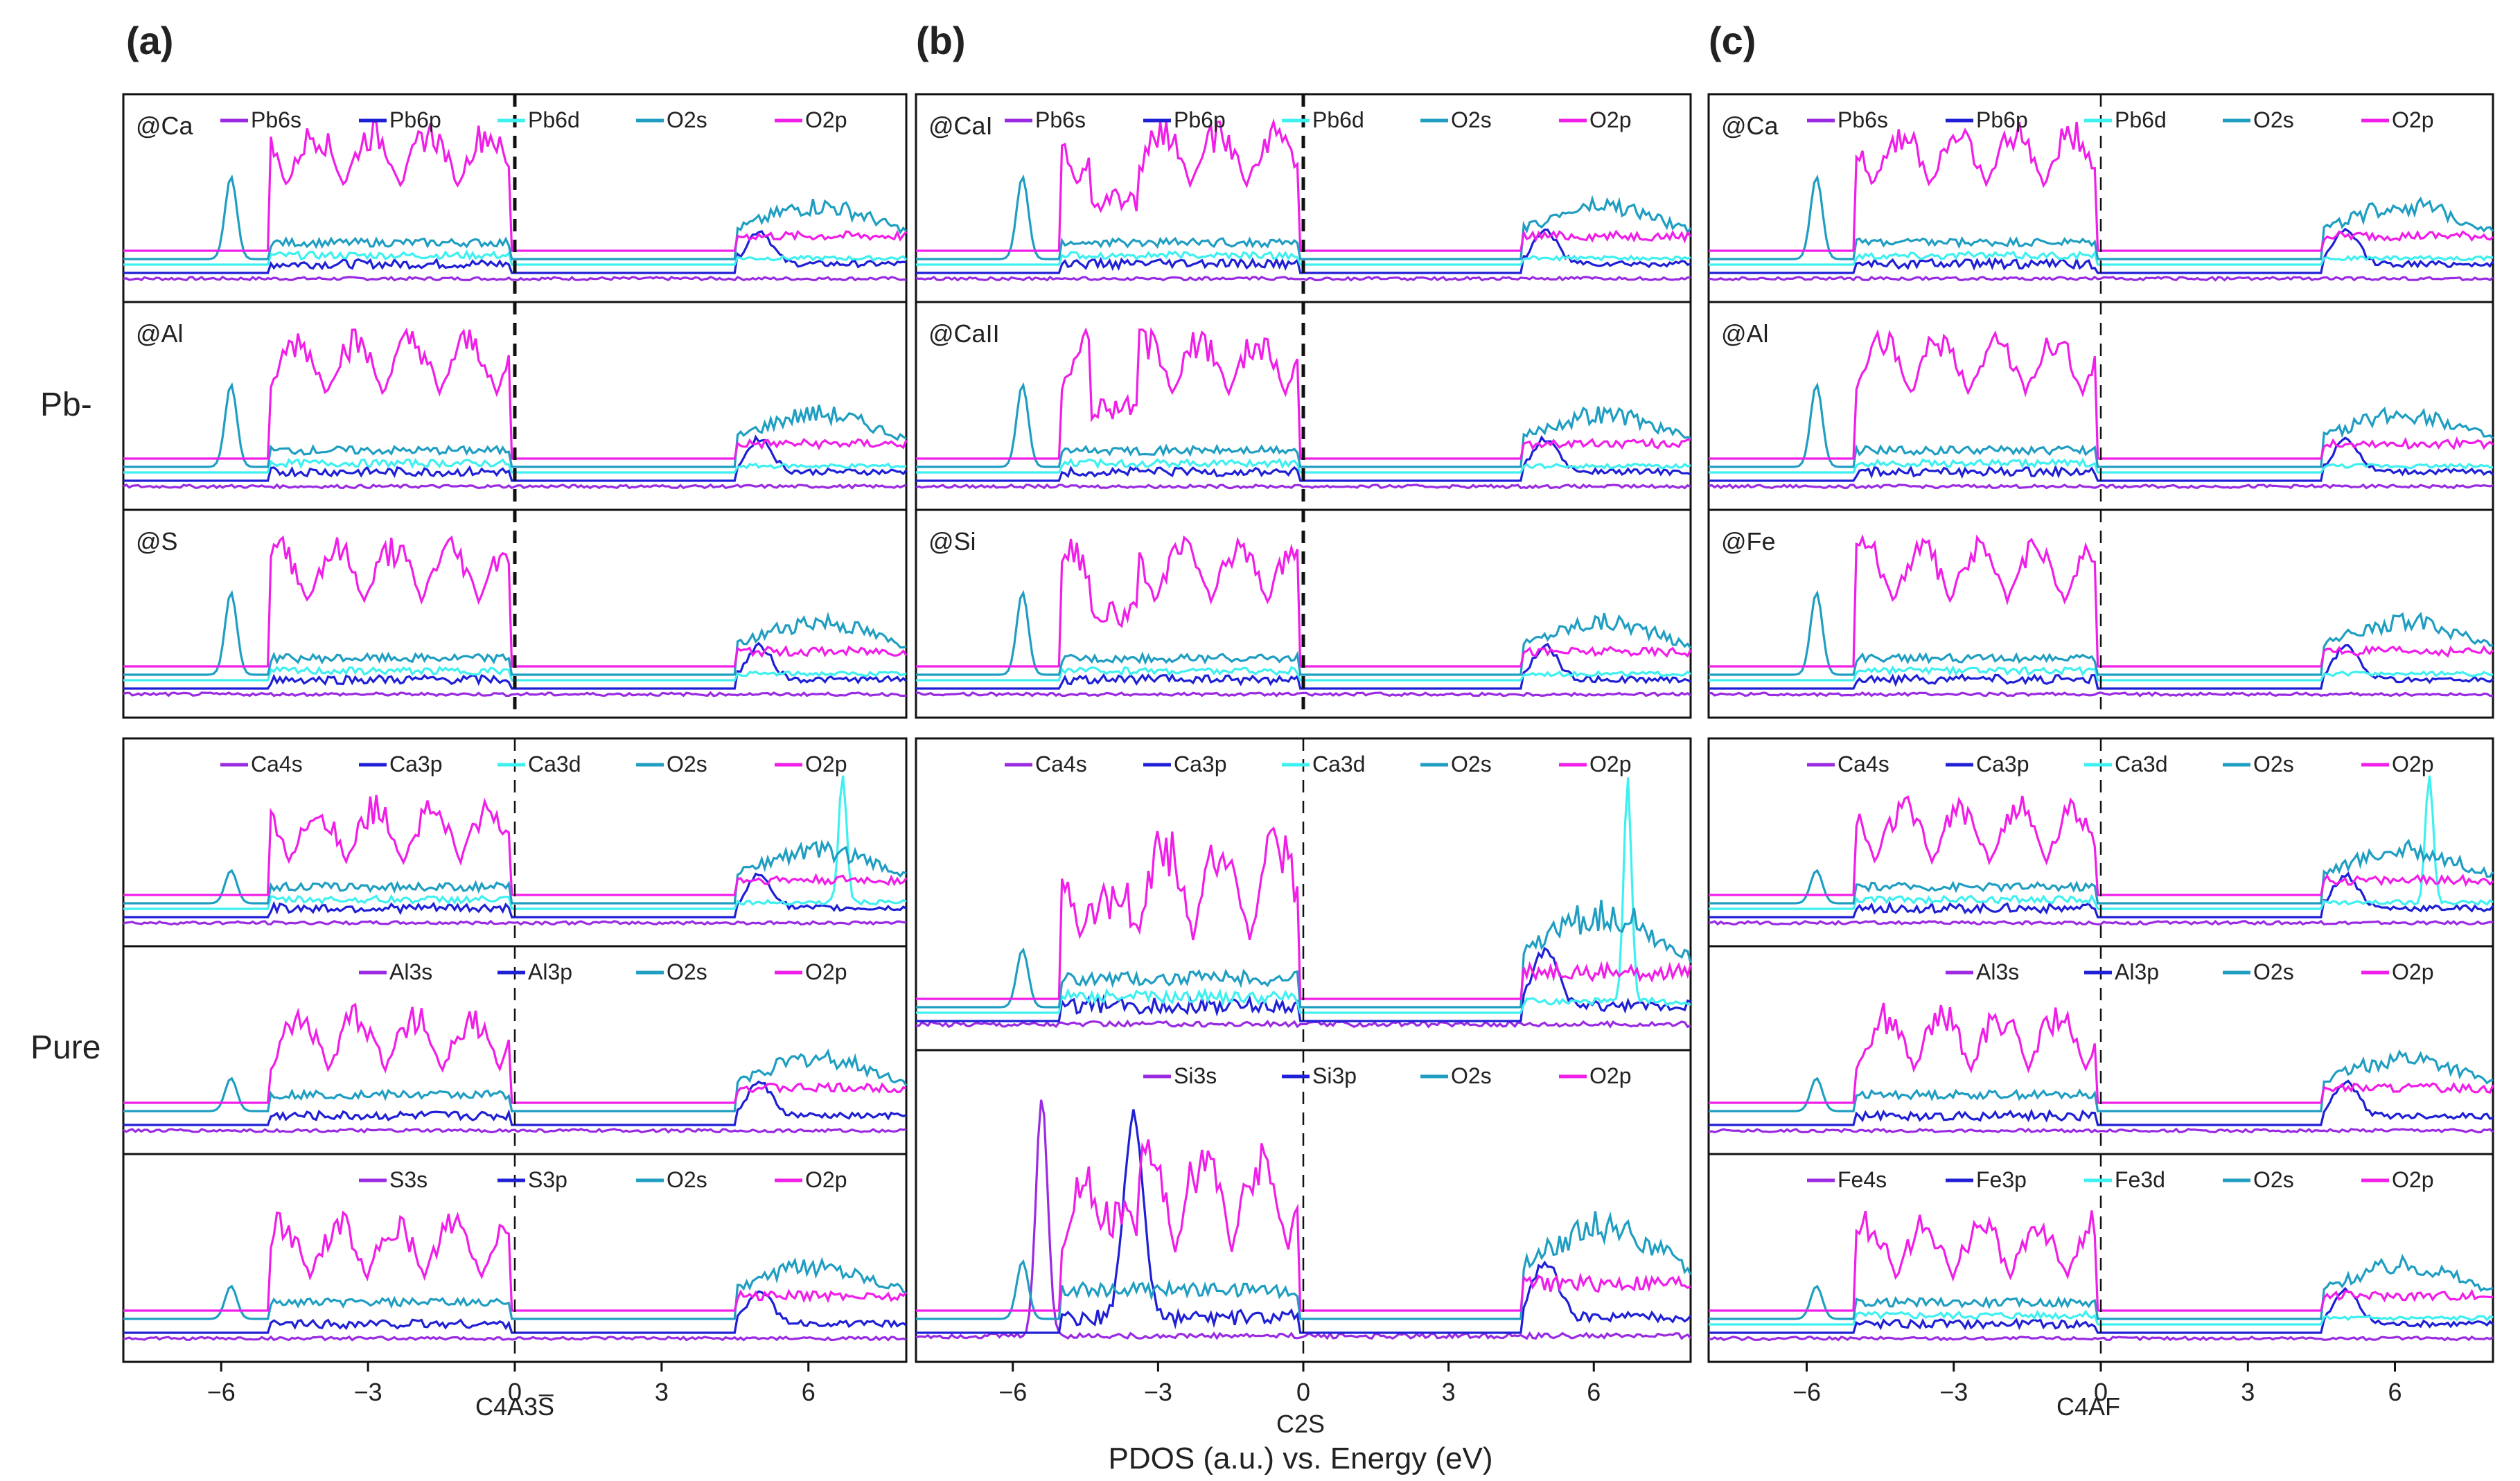 Image resolution: width=2520 pixels, height=1481 pixels. Describe the element at coordinates (157, 541) in the screenshot. I see `panel-title: @S` at that location.